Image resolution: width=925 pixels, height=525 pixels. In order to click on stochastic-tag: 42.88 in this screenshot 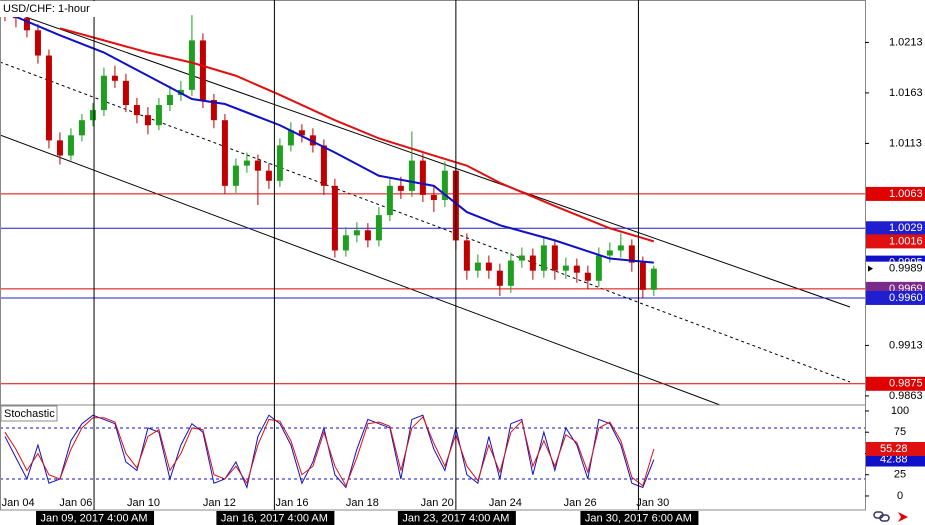, I will do `click(894, 459)`.